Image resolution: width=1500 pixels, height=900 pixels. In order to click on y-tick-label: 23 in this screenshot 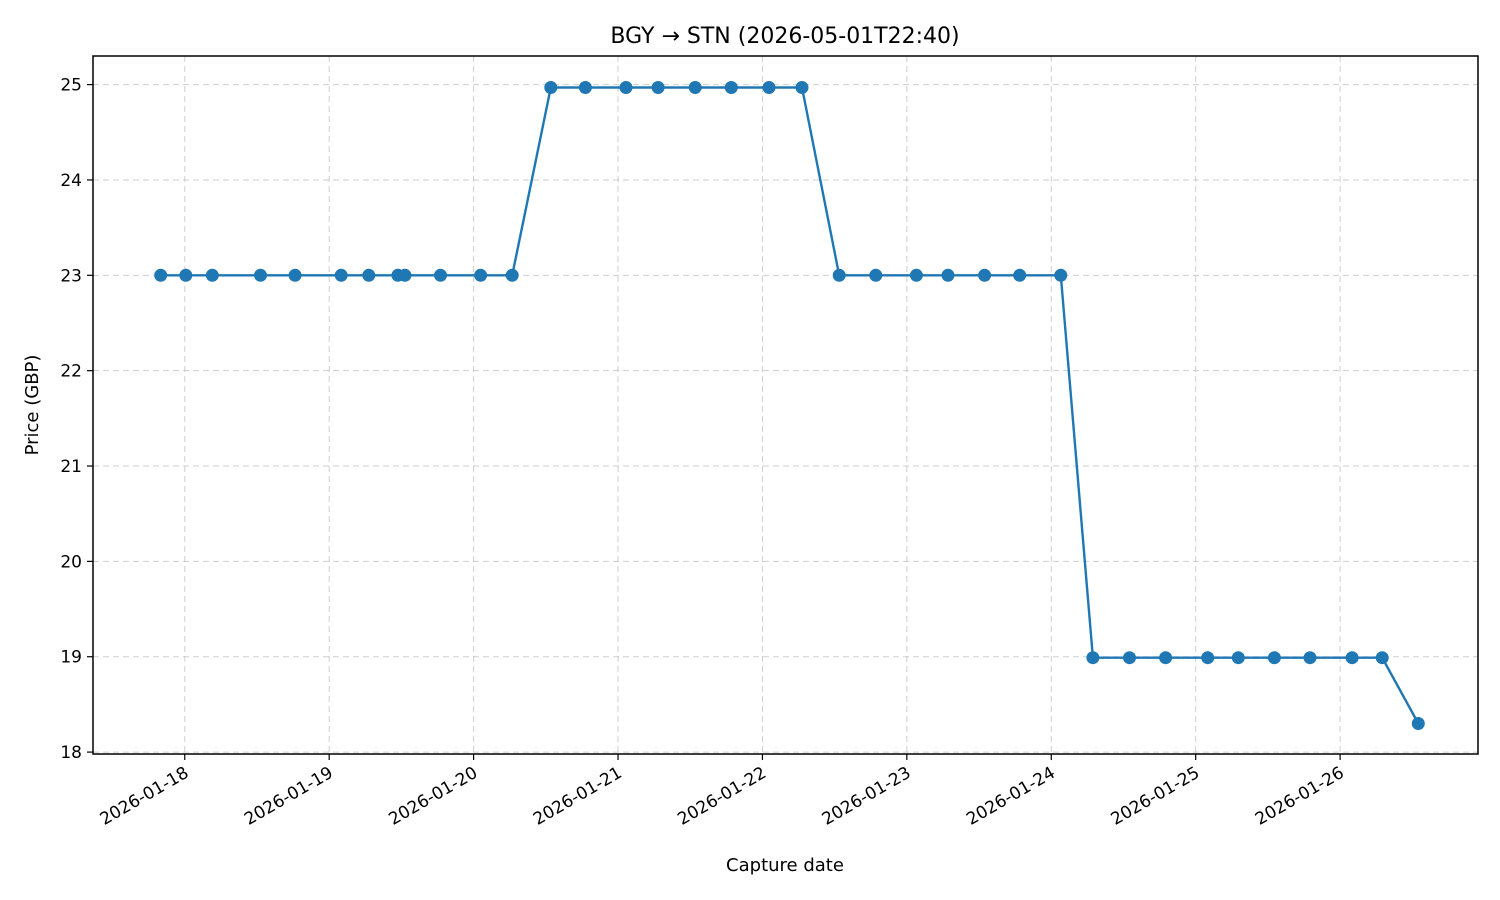, I will do `click(71, 276)`.